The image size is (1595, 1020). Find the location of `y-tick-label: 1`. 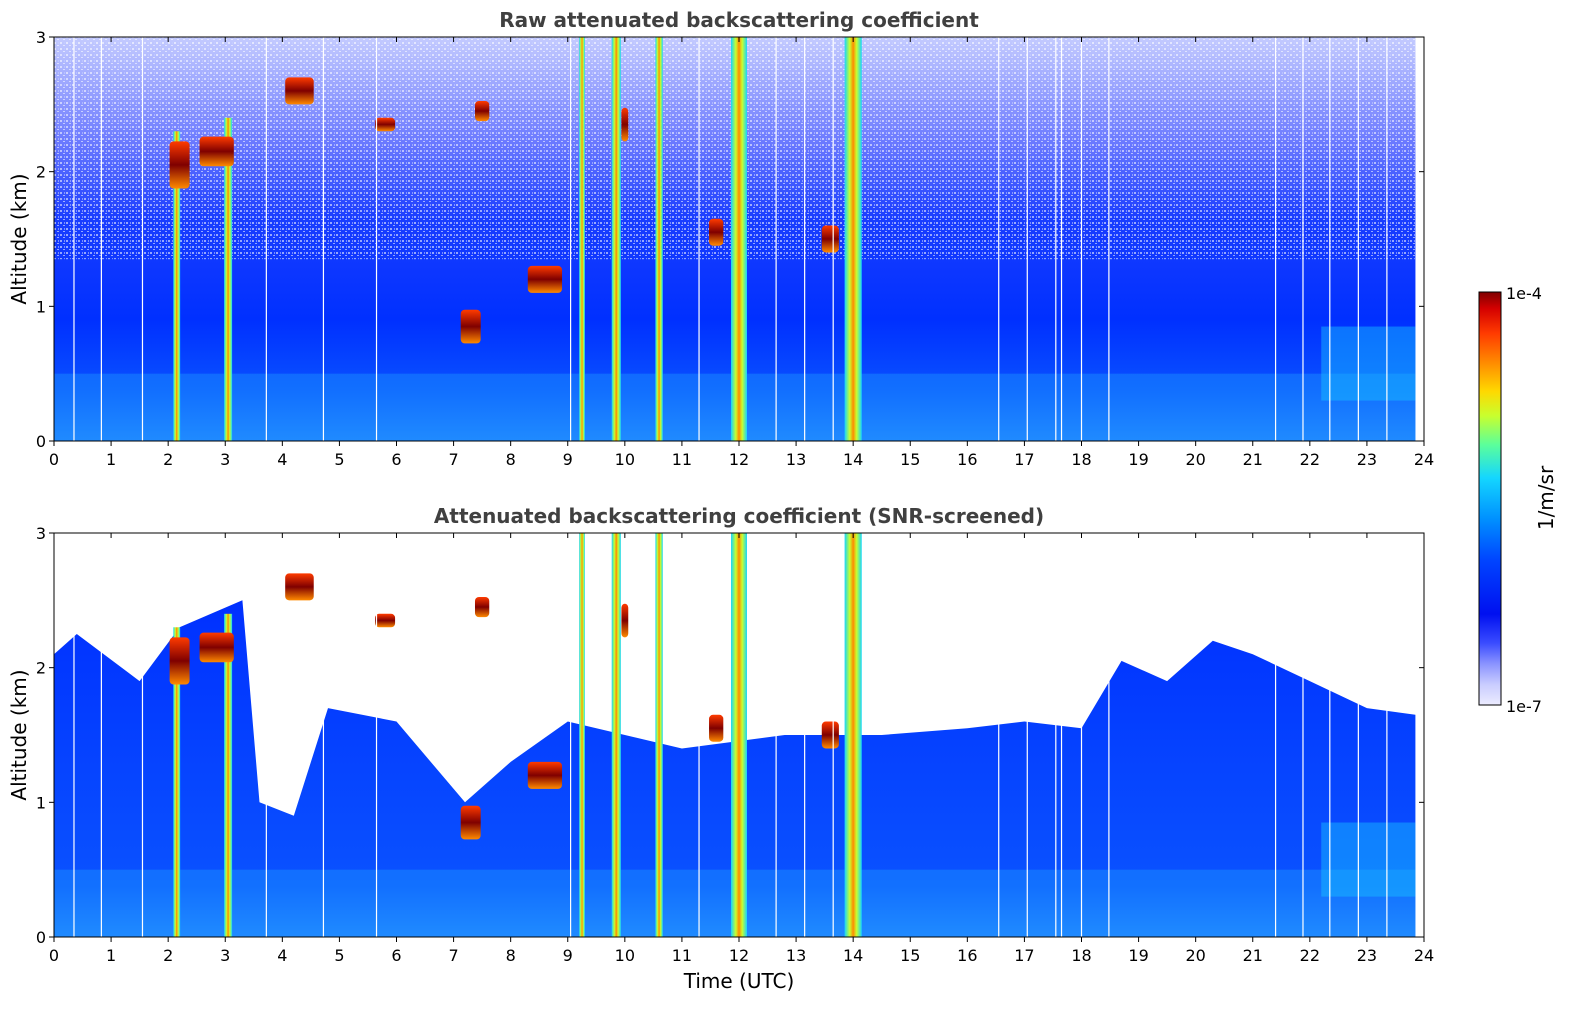

y-tick-label: 1 is located at coordinates (41, 802).